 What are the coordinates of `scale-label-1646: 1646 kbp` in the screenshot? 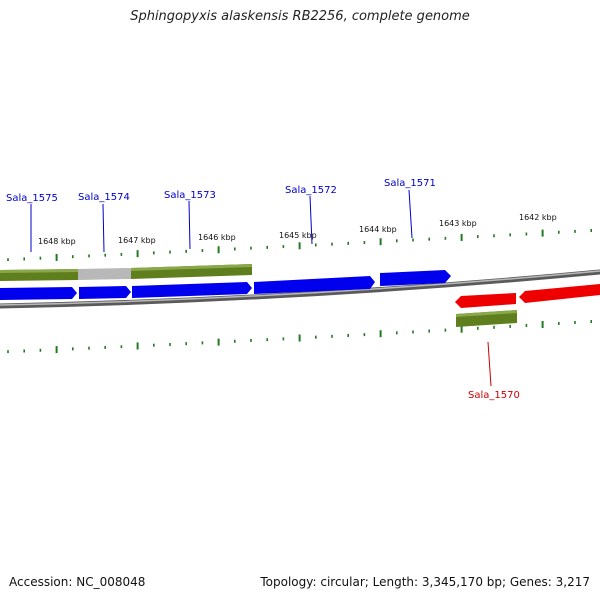 It's located at (217, 237).